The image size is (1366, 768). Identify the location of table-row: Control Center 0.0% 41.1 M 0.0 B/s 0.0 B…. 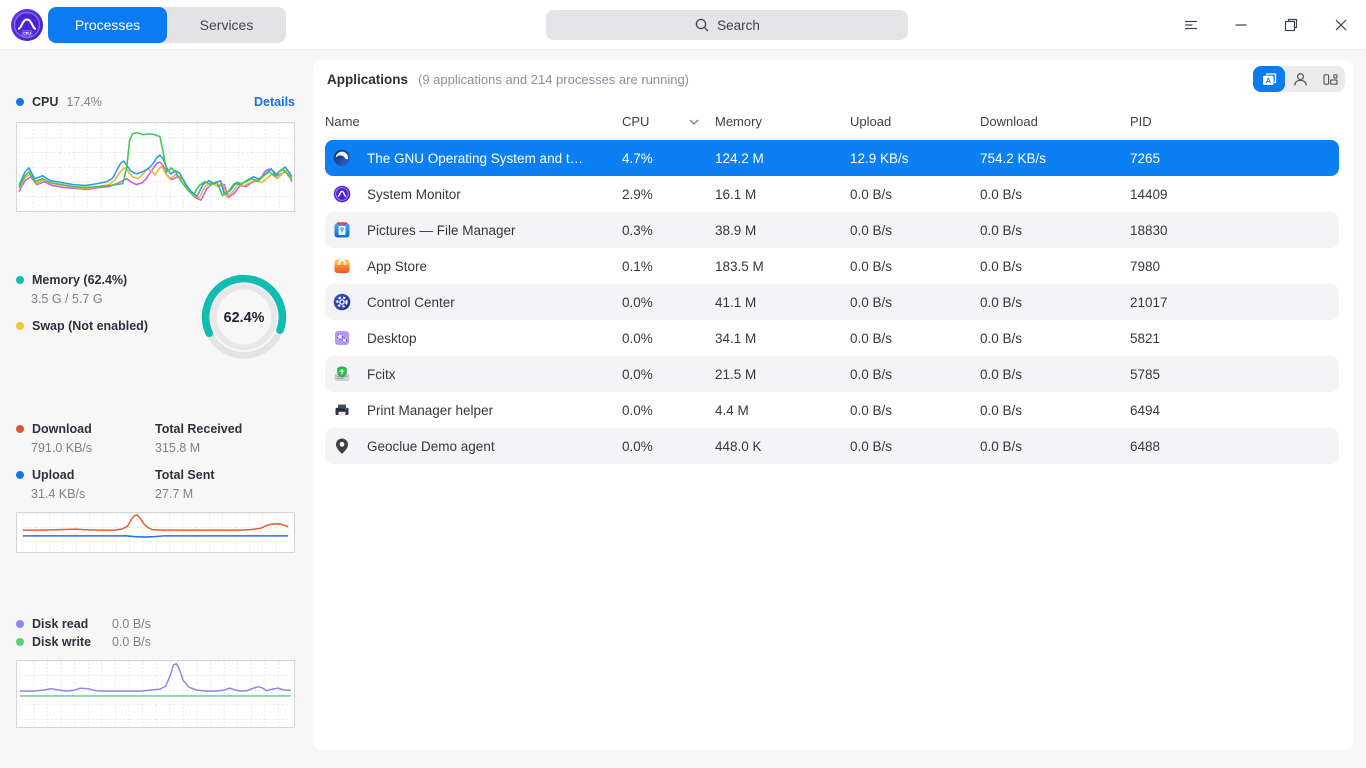
(832, 302).